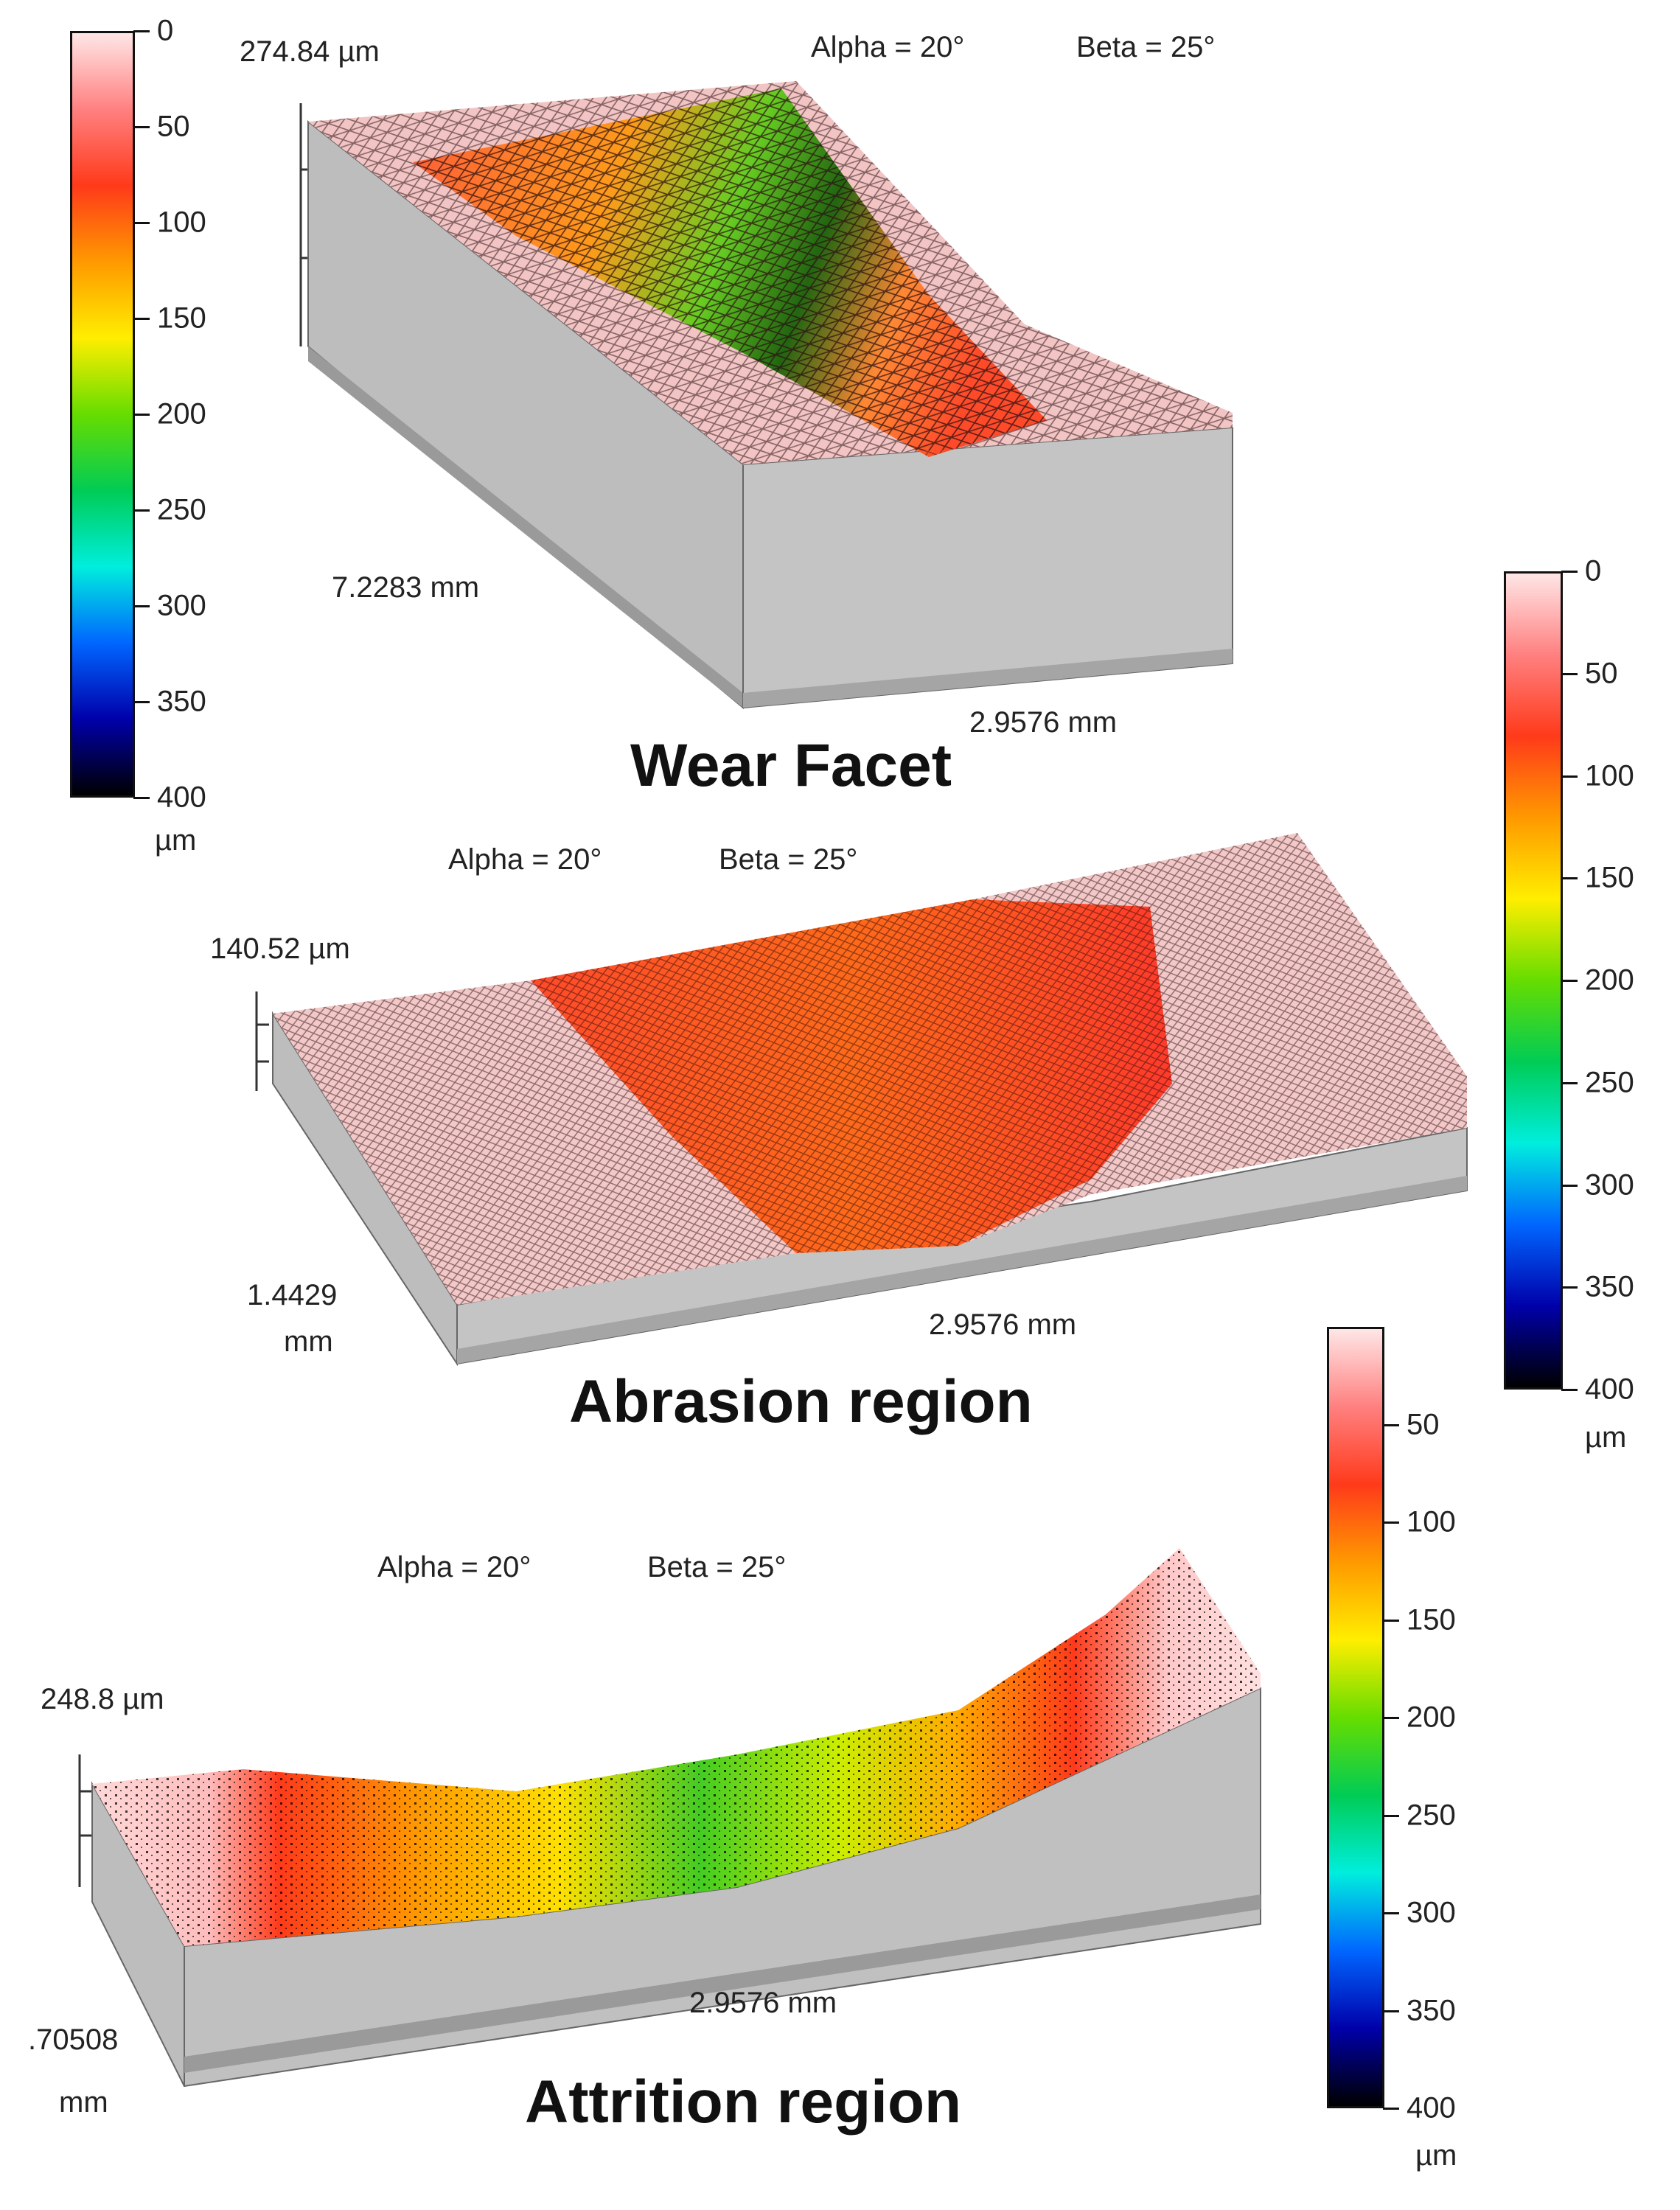 This screenshot has width=1680, height=2210. What do you see at coordinates (73, 2039) in the screenshot?
I see `attrition-depth-label: .70508` at bounding box center [73, 2039].